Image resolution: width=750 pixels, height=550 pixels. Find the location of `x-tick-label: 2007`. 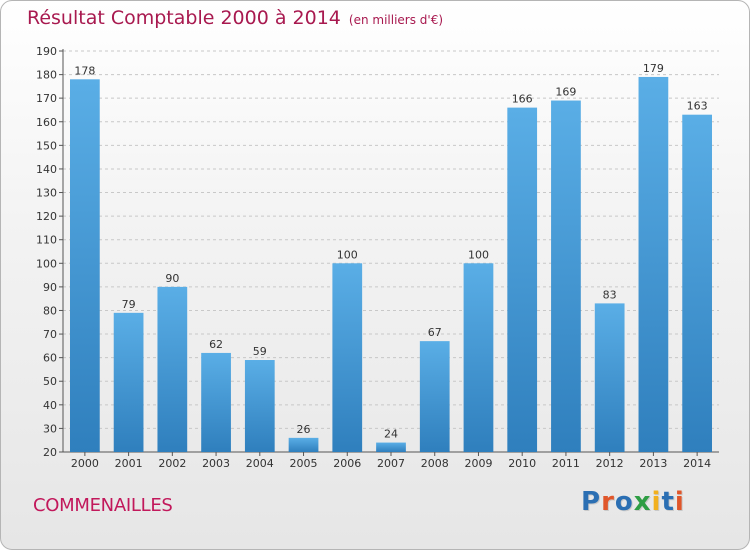

x-tick-label: 2007 is located at coordinates (391, 463).